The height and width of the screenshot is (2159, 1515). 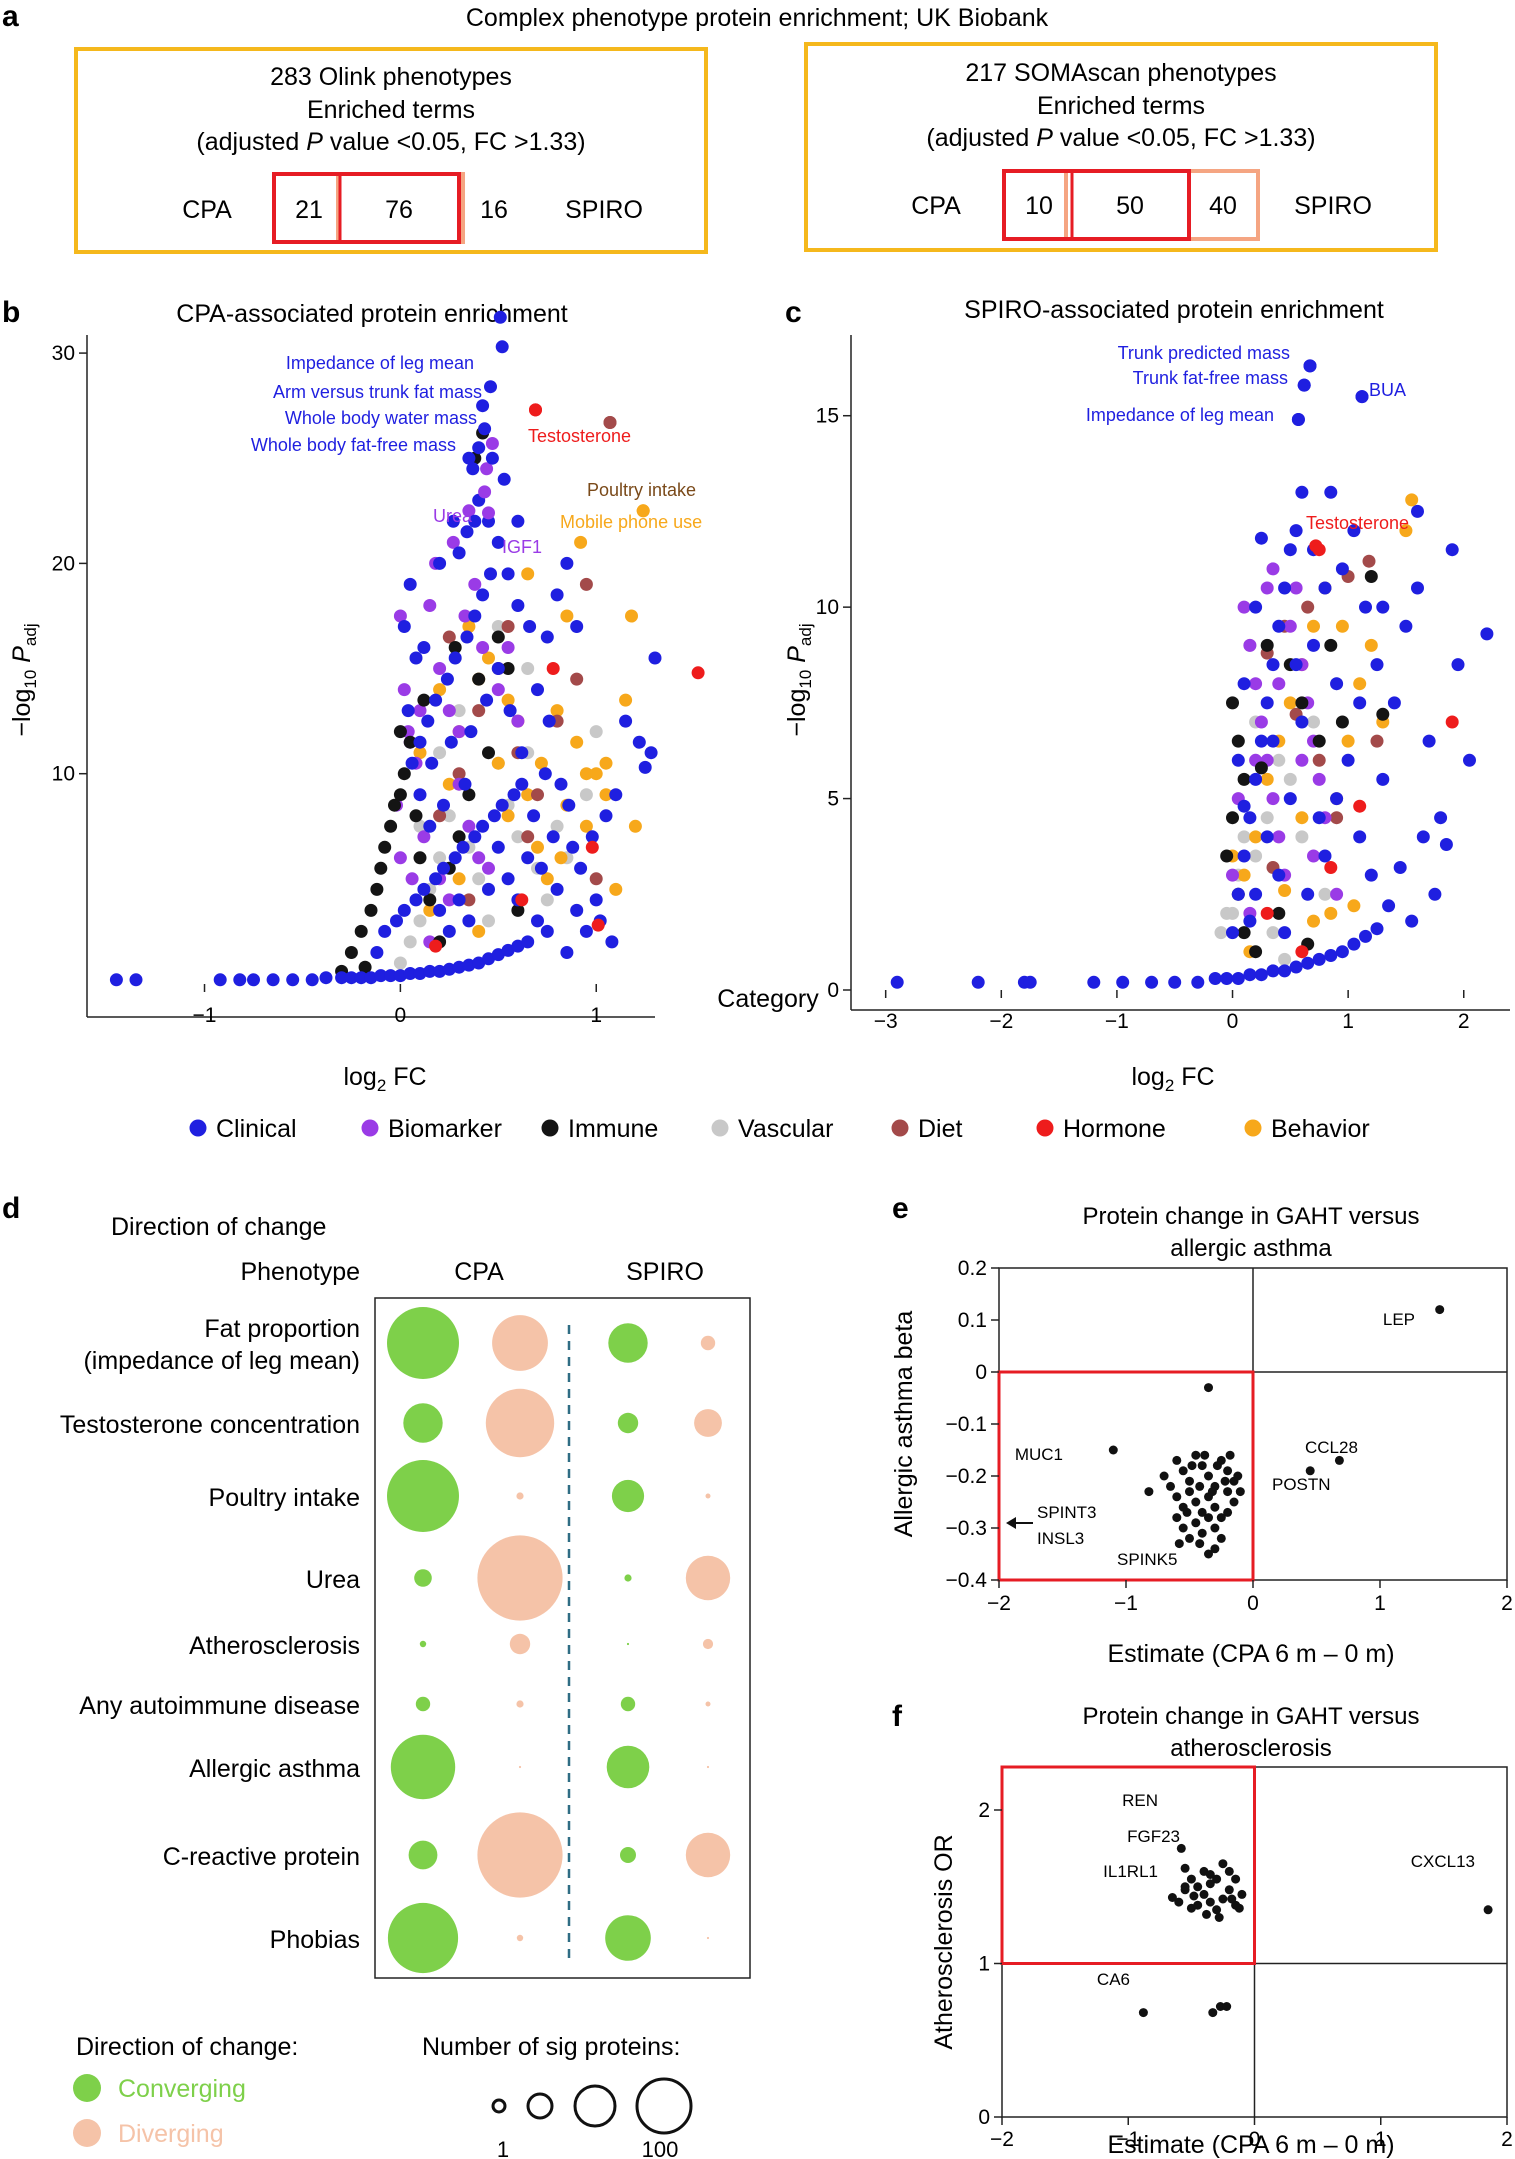 I want to click on protein-label: LEP, so click(x=1399, y=1319).